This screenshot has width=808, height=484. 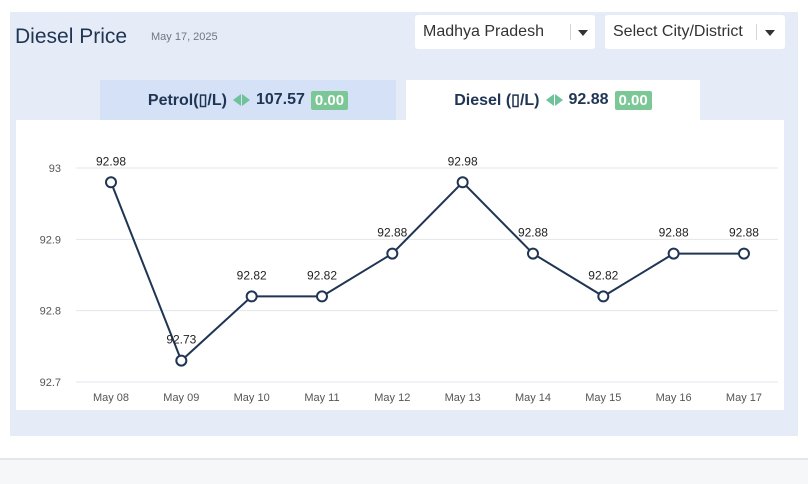 What do you see at coordinates (497, 100) in the screenshot?
I see `tab-diesel-label: Diesel (▯/L)` at bounding box center [497, 100].